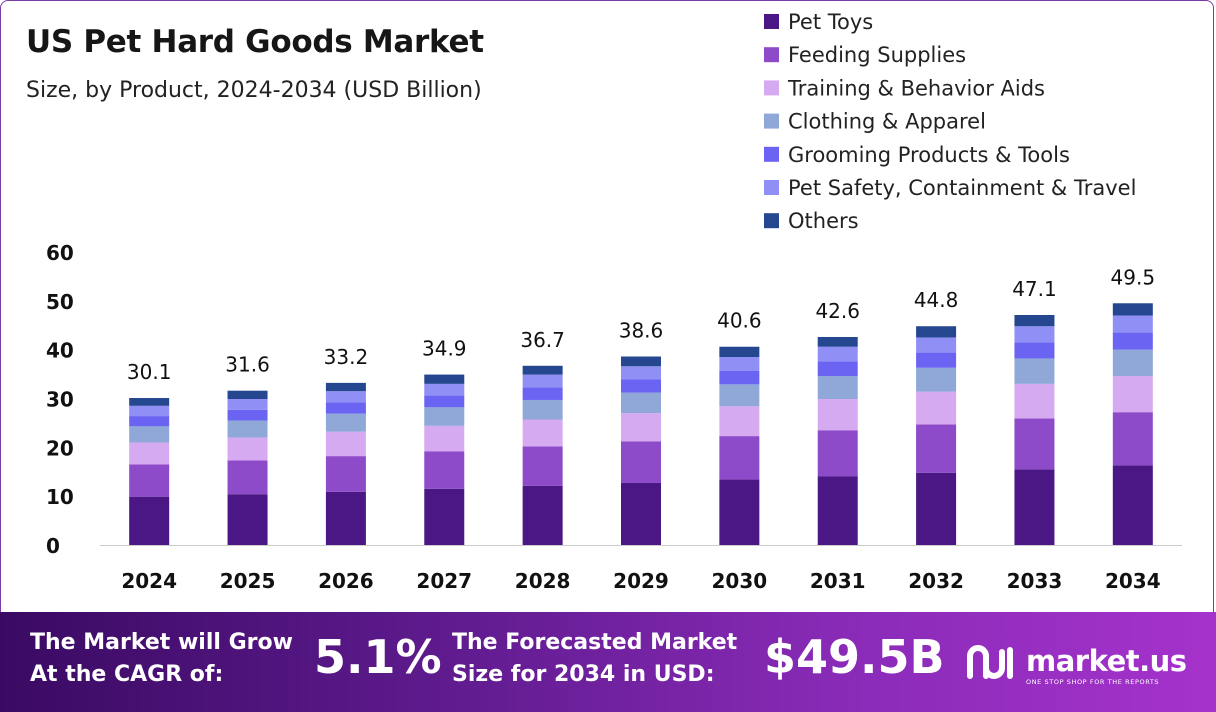 The image size is (1216, 712). Describe the element at coordinates (854, 657) in the screenshot. I see `forecast-value: $49.5B` at that location.